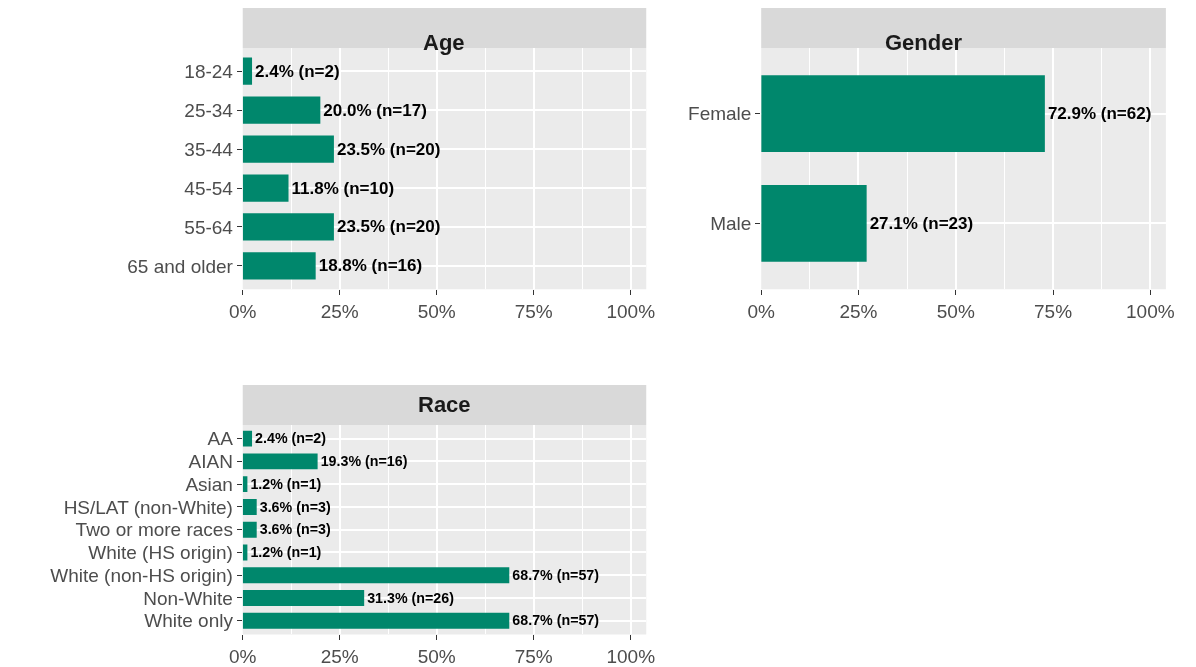 This screenshot has width=1196, height=667. Describe the element at coordinates (160, 553) in the screenshot. I see `y-tick-label: White (HS origin)` at that location.